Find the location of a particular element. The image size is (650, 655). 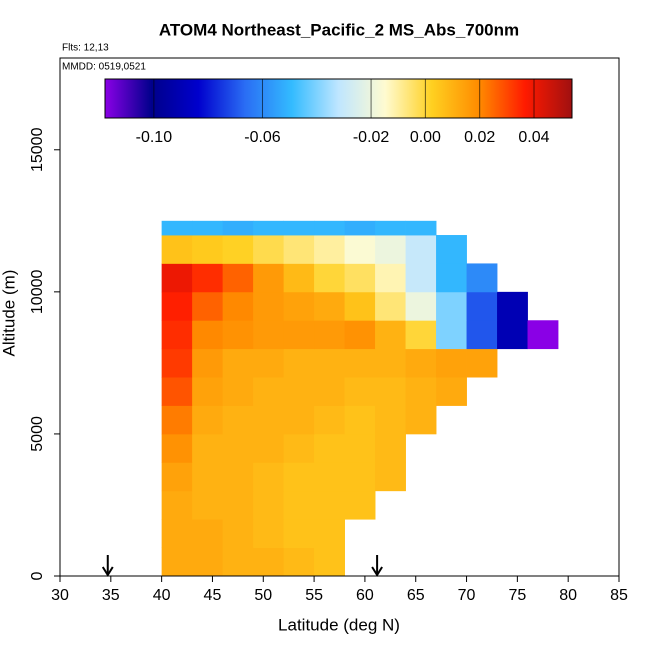

x-axis-label: Latitude (deg N) is located at coordinates (339, 624).